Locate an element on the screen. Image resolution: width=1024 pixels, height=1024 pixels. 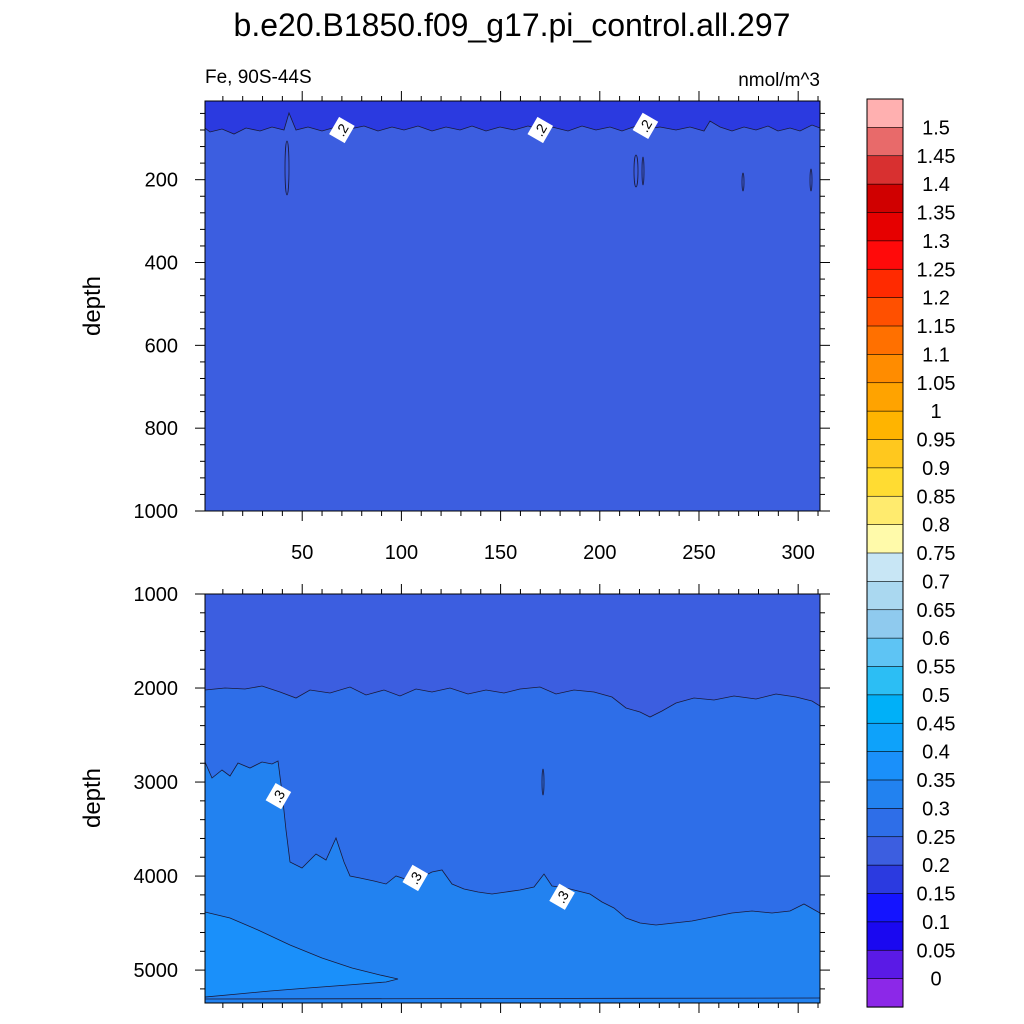
colorbar-label: 0.75 is located at coordinates (936, 554).